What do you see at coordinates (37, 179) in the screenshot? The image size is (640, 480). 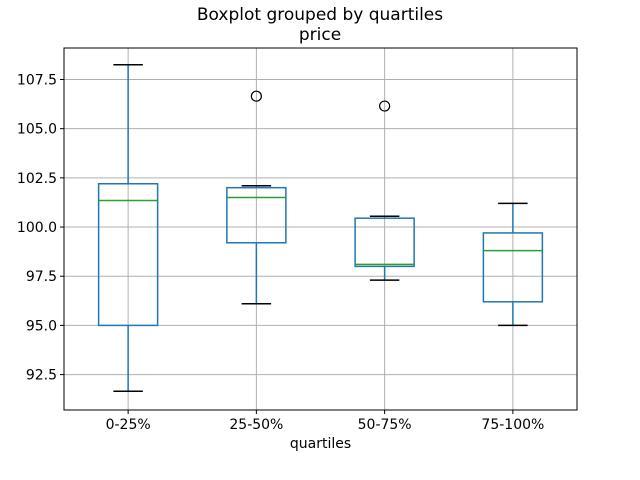 I see `y-tick-label: 102.5` at bounding box center [37, 179].